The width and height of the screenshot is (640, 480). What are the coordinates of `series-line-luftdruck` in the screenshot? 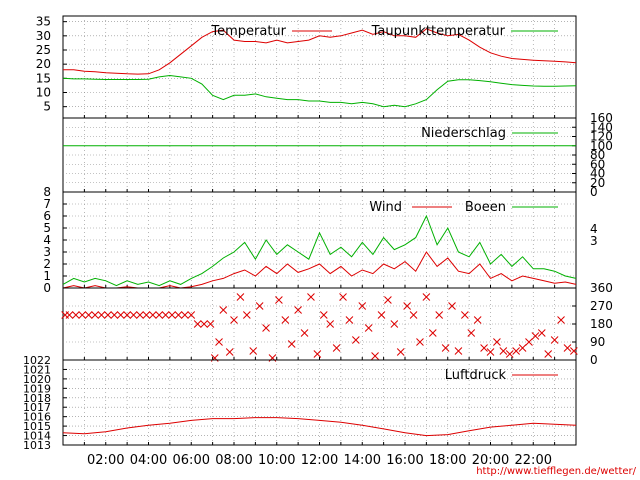 It's located at (319, 427).